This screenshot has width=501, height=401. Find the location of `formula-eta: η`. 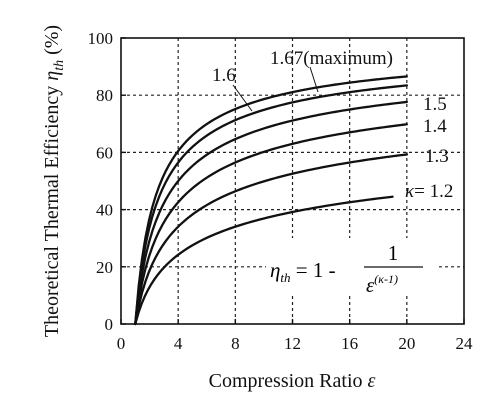

formula-eta: η is located at coordinates (275, 270).